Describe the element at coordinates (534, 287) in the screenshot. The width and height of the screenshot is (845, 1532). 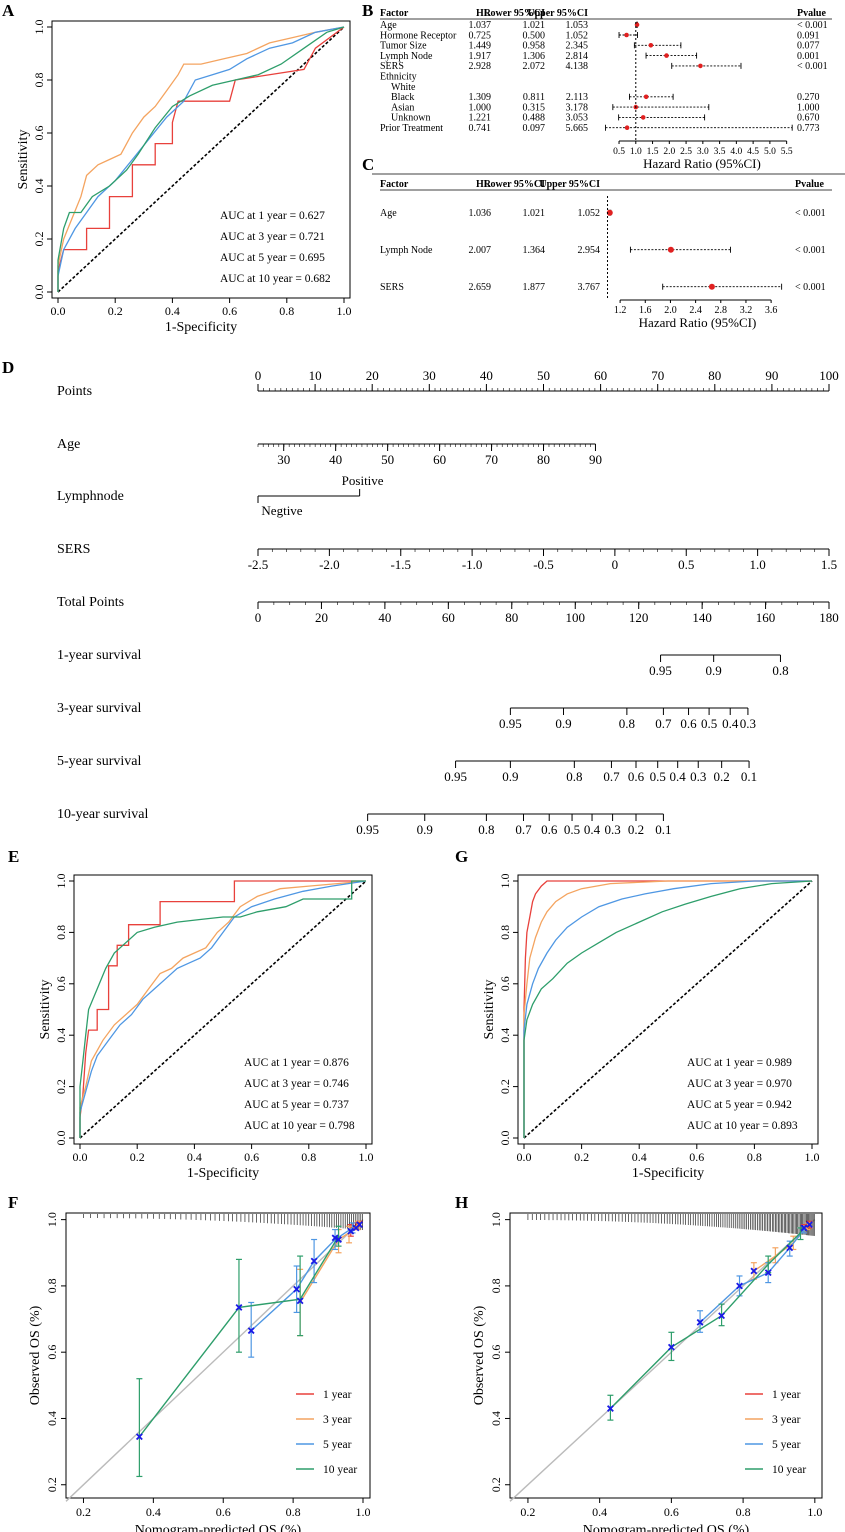
I see `forest-lower: 1.877` at that location.